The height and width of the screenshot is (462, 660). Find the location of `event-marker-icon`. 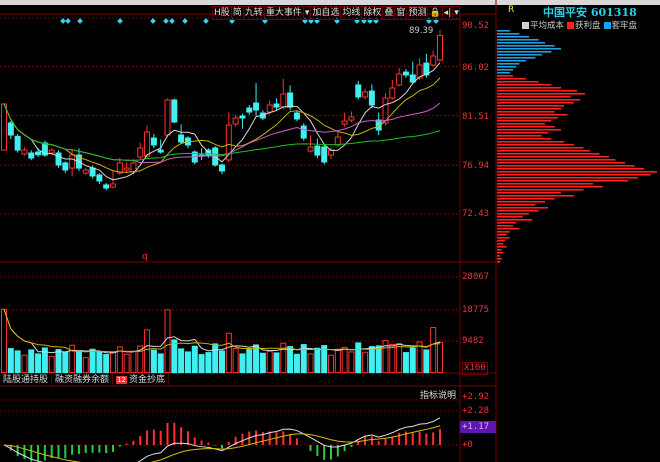

event-marker-icon is located at coordinates (120, 21).